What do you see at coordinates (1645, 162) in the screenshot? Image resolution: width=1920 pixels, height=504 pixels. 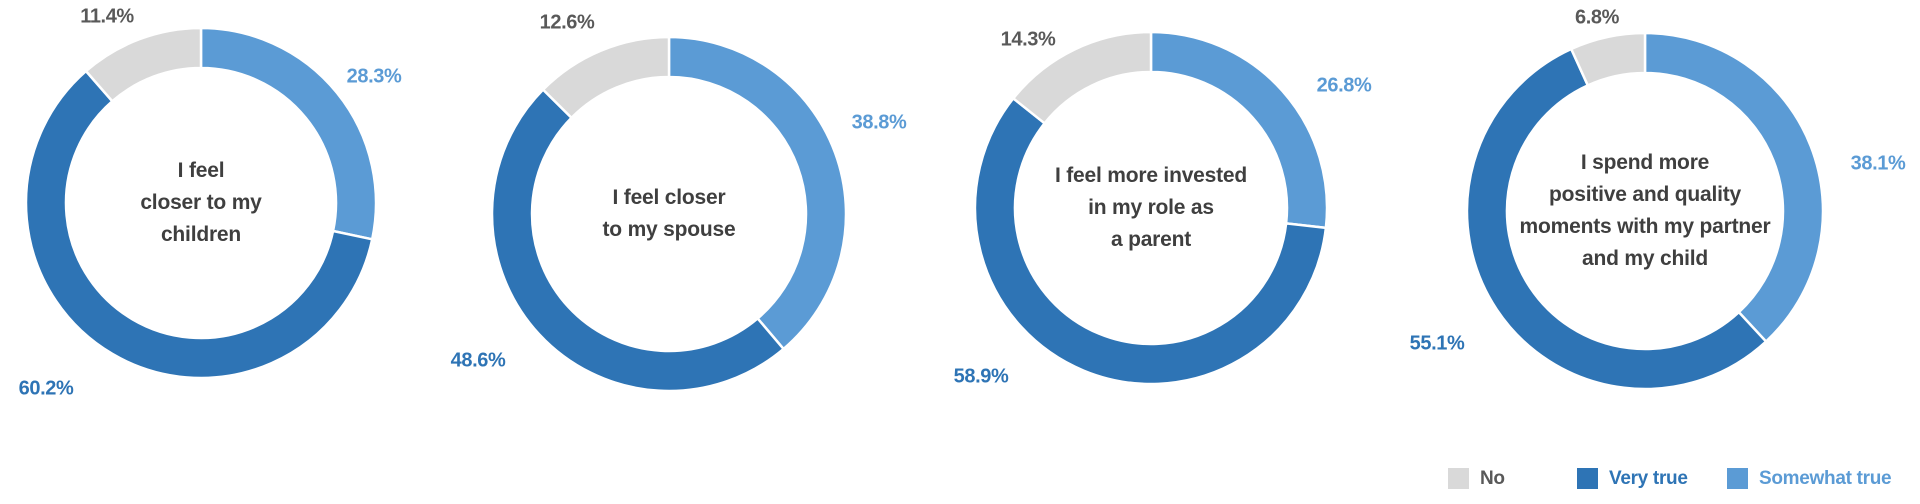 I see `statement-line: I spend more` at bounding box center [1645, 162].